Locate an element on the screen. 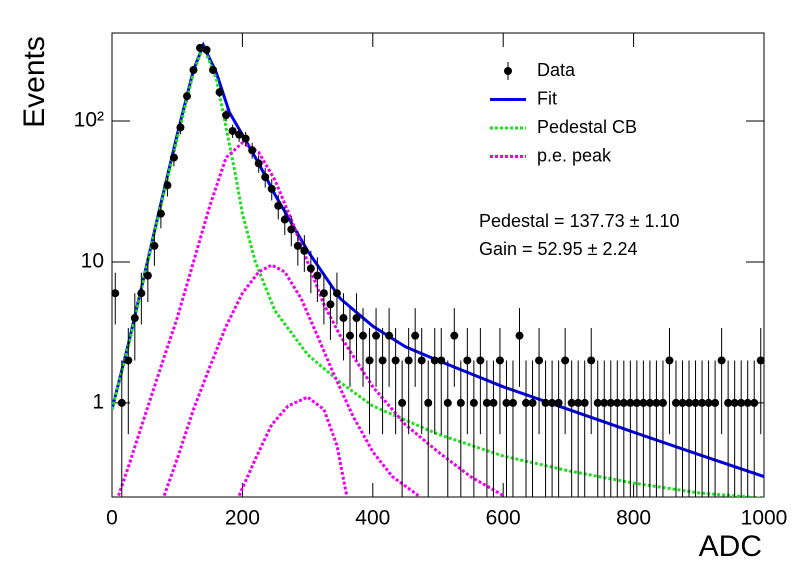 The image size is (796, 572). annotation: Pedestal = 137.73 ± 1.10 is located at coordinates (579, 221).